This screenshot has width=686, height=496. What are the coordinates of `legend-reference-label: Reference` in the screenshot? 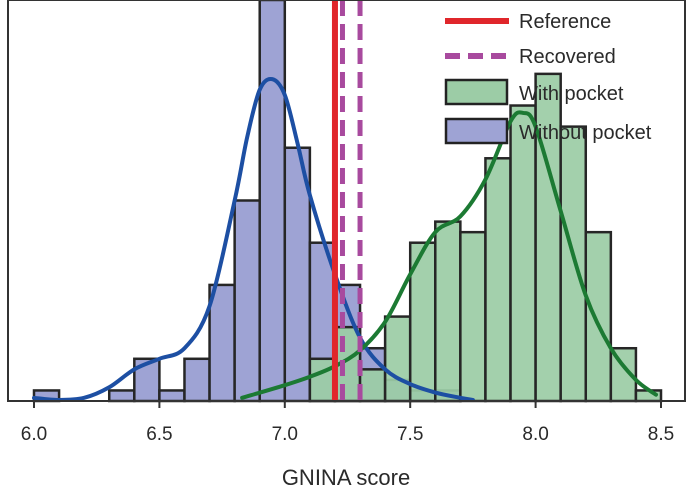 It's located at (565, 22).